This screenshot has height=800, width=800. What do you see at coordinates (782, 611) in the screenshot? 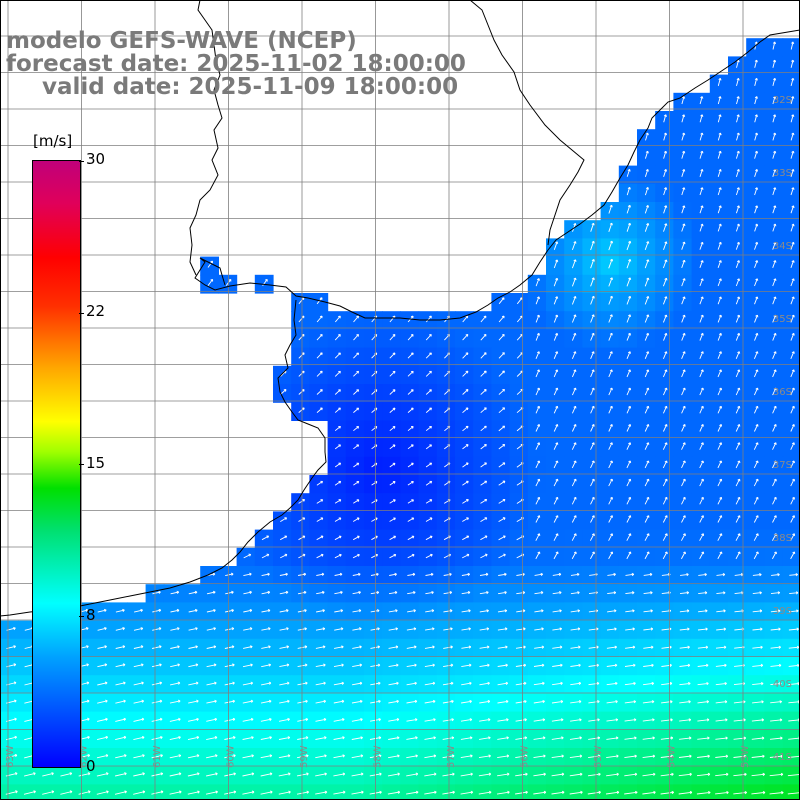
I see `latitude-label: 39S` at bounding box center [782, 611].